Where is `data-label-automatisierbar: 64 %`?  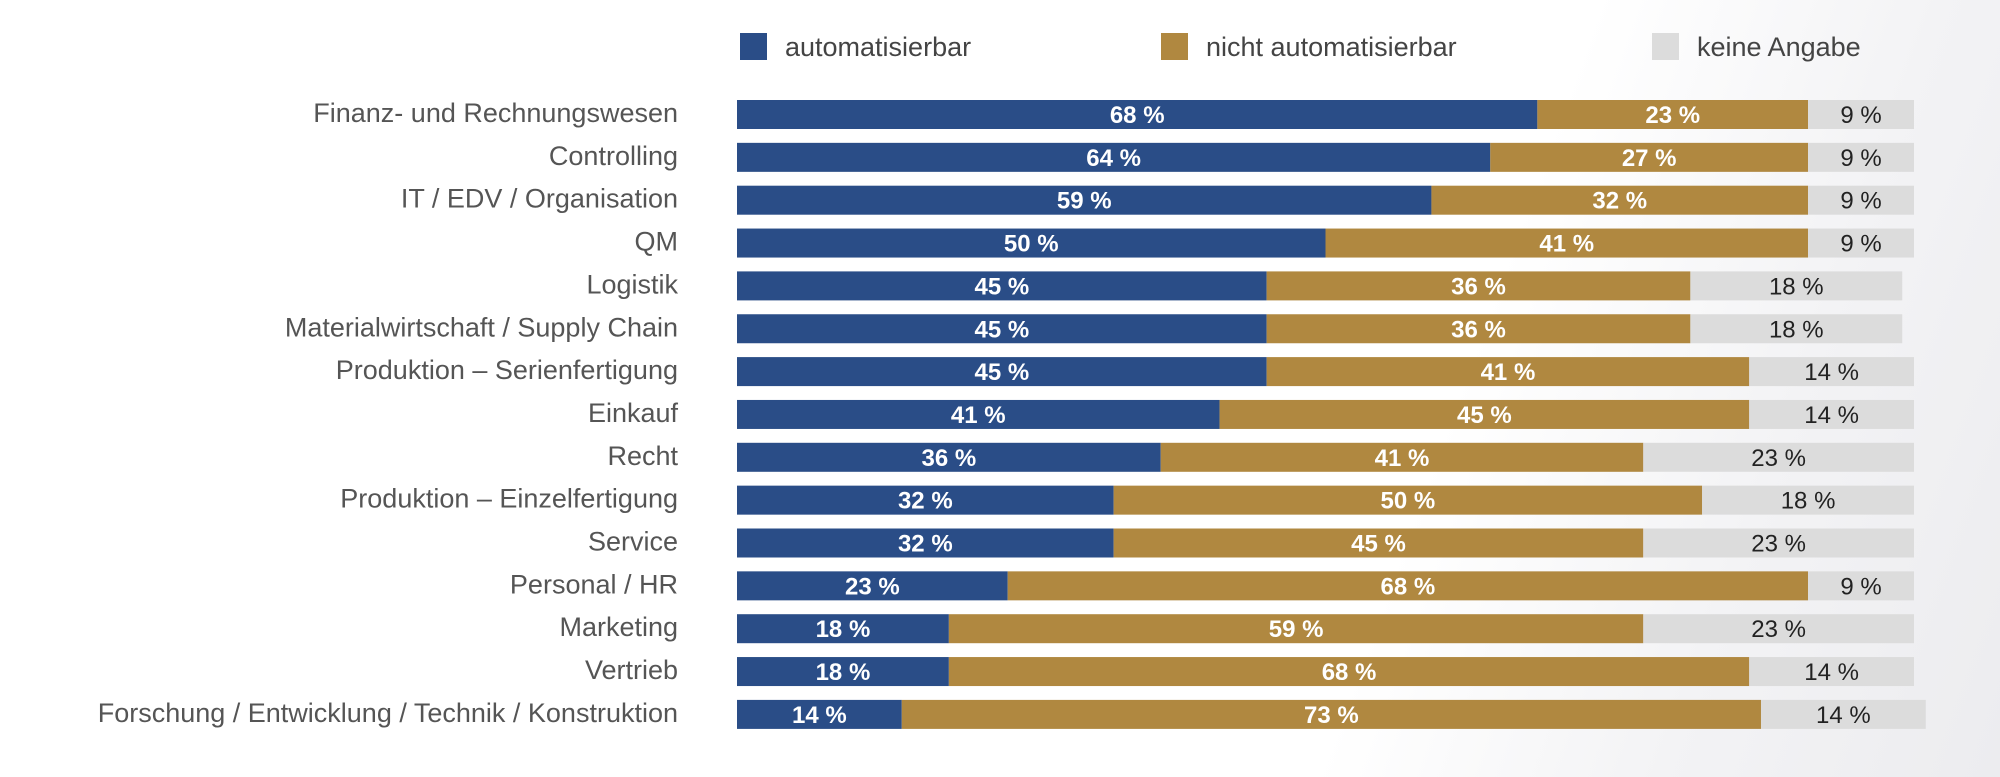 data-label-automatisierbar: 64 % is located at coordinates (1113, 158).